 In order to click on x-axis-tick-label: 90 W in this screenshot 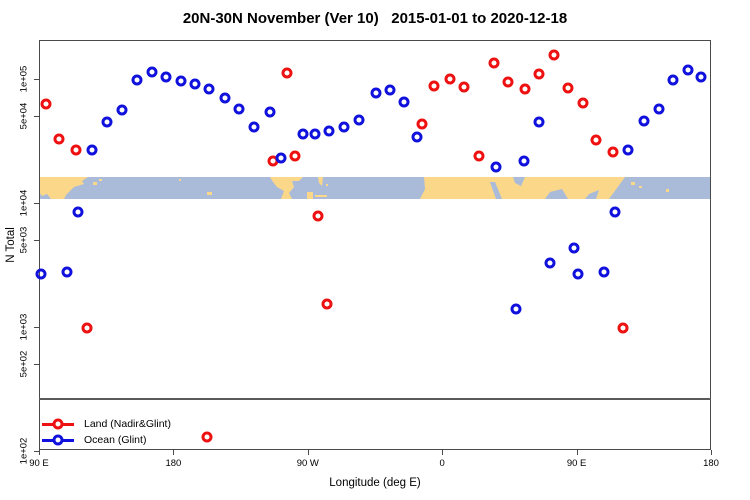, I will do `click(307, 463)`.